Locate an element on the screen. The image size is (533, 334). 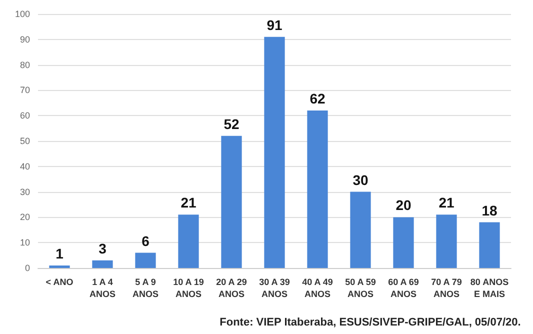
x-tick-label: 80 ANOS E MAIS is located at coordinates (489, 288).